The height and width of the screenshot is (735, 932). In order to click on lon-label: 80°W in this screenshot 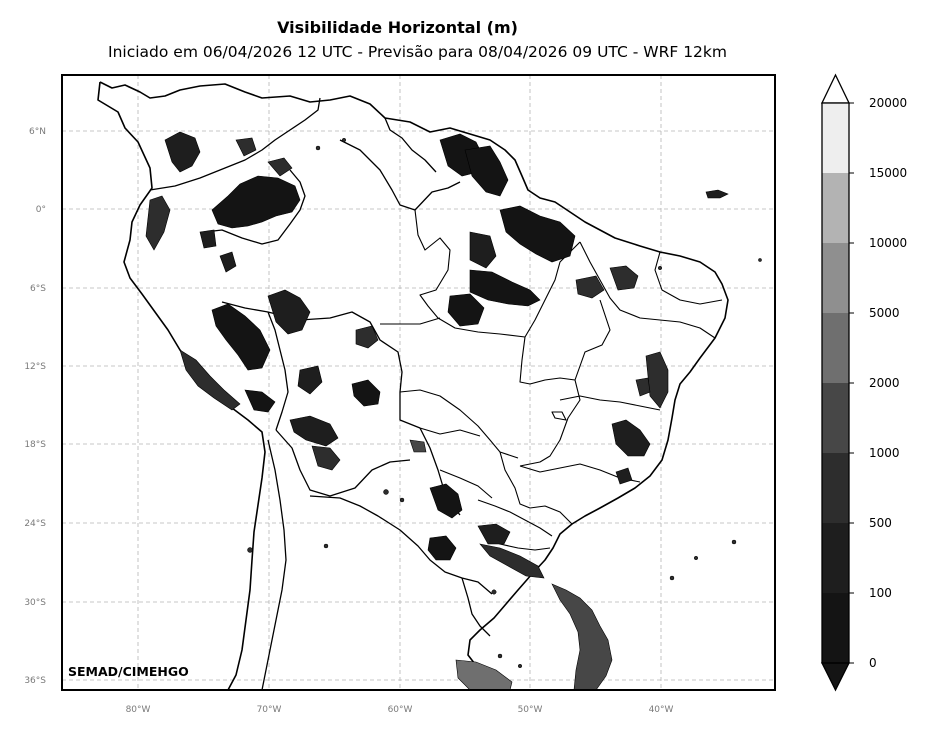, I will do `click(138, 710)`.